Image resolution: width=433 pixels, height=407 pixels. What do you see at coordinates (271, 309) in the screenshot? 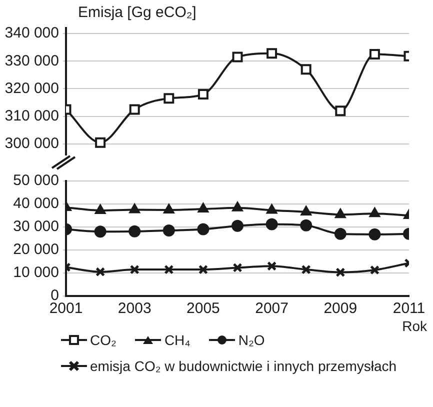
I see `x-tick-label: 2007` at bounding box center [271, 309].